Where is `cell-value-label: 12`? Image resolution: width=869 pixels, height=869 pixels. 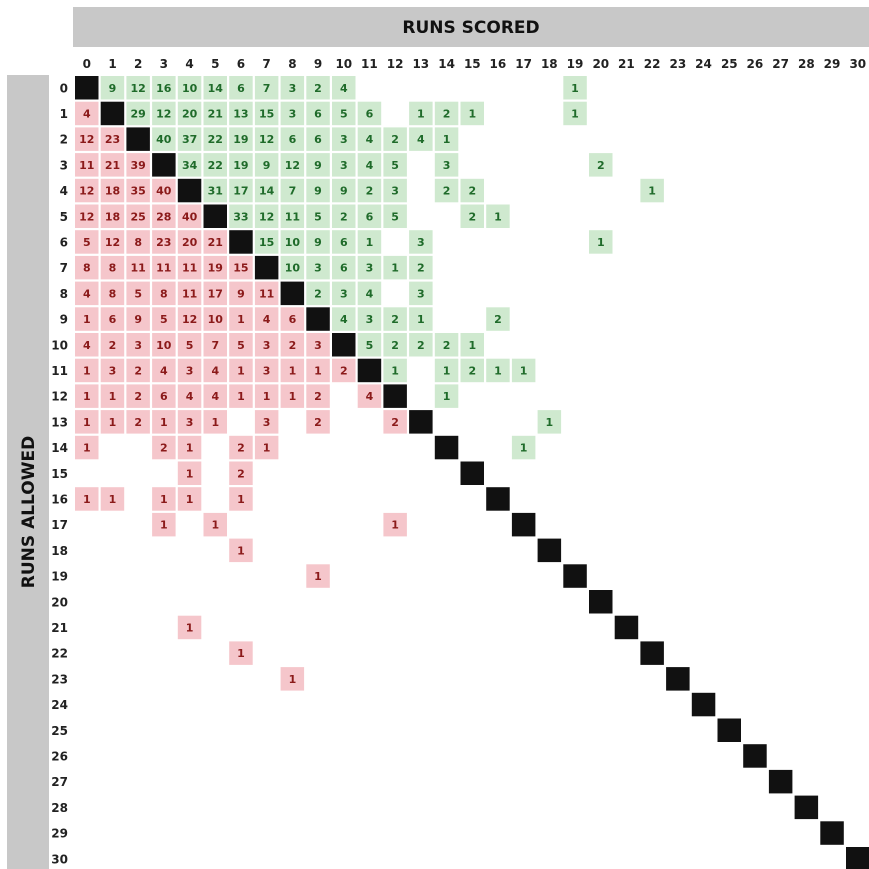 cell-value-label: 12 is located at coordinates (138, 88).